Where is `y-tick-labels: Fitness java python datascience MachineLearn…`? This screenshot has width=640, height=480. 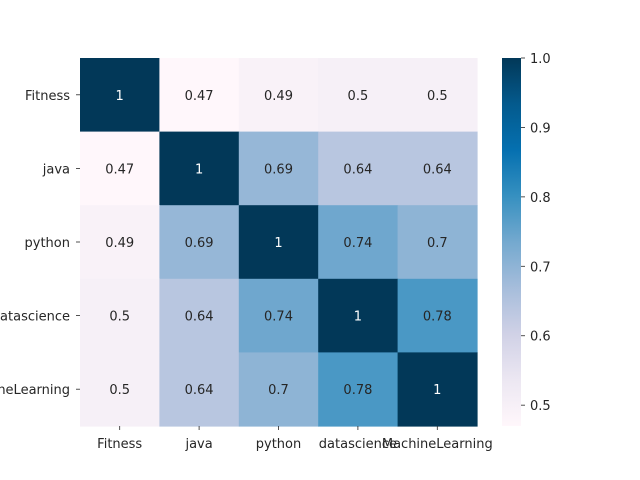 y-tick-labels: Fitness java python datascience MachineLearn… is located at coordinates (40, 243).